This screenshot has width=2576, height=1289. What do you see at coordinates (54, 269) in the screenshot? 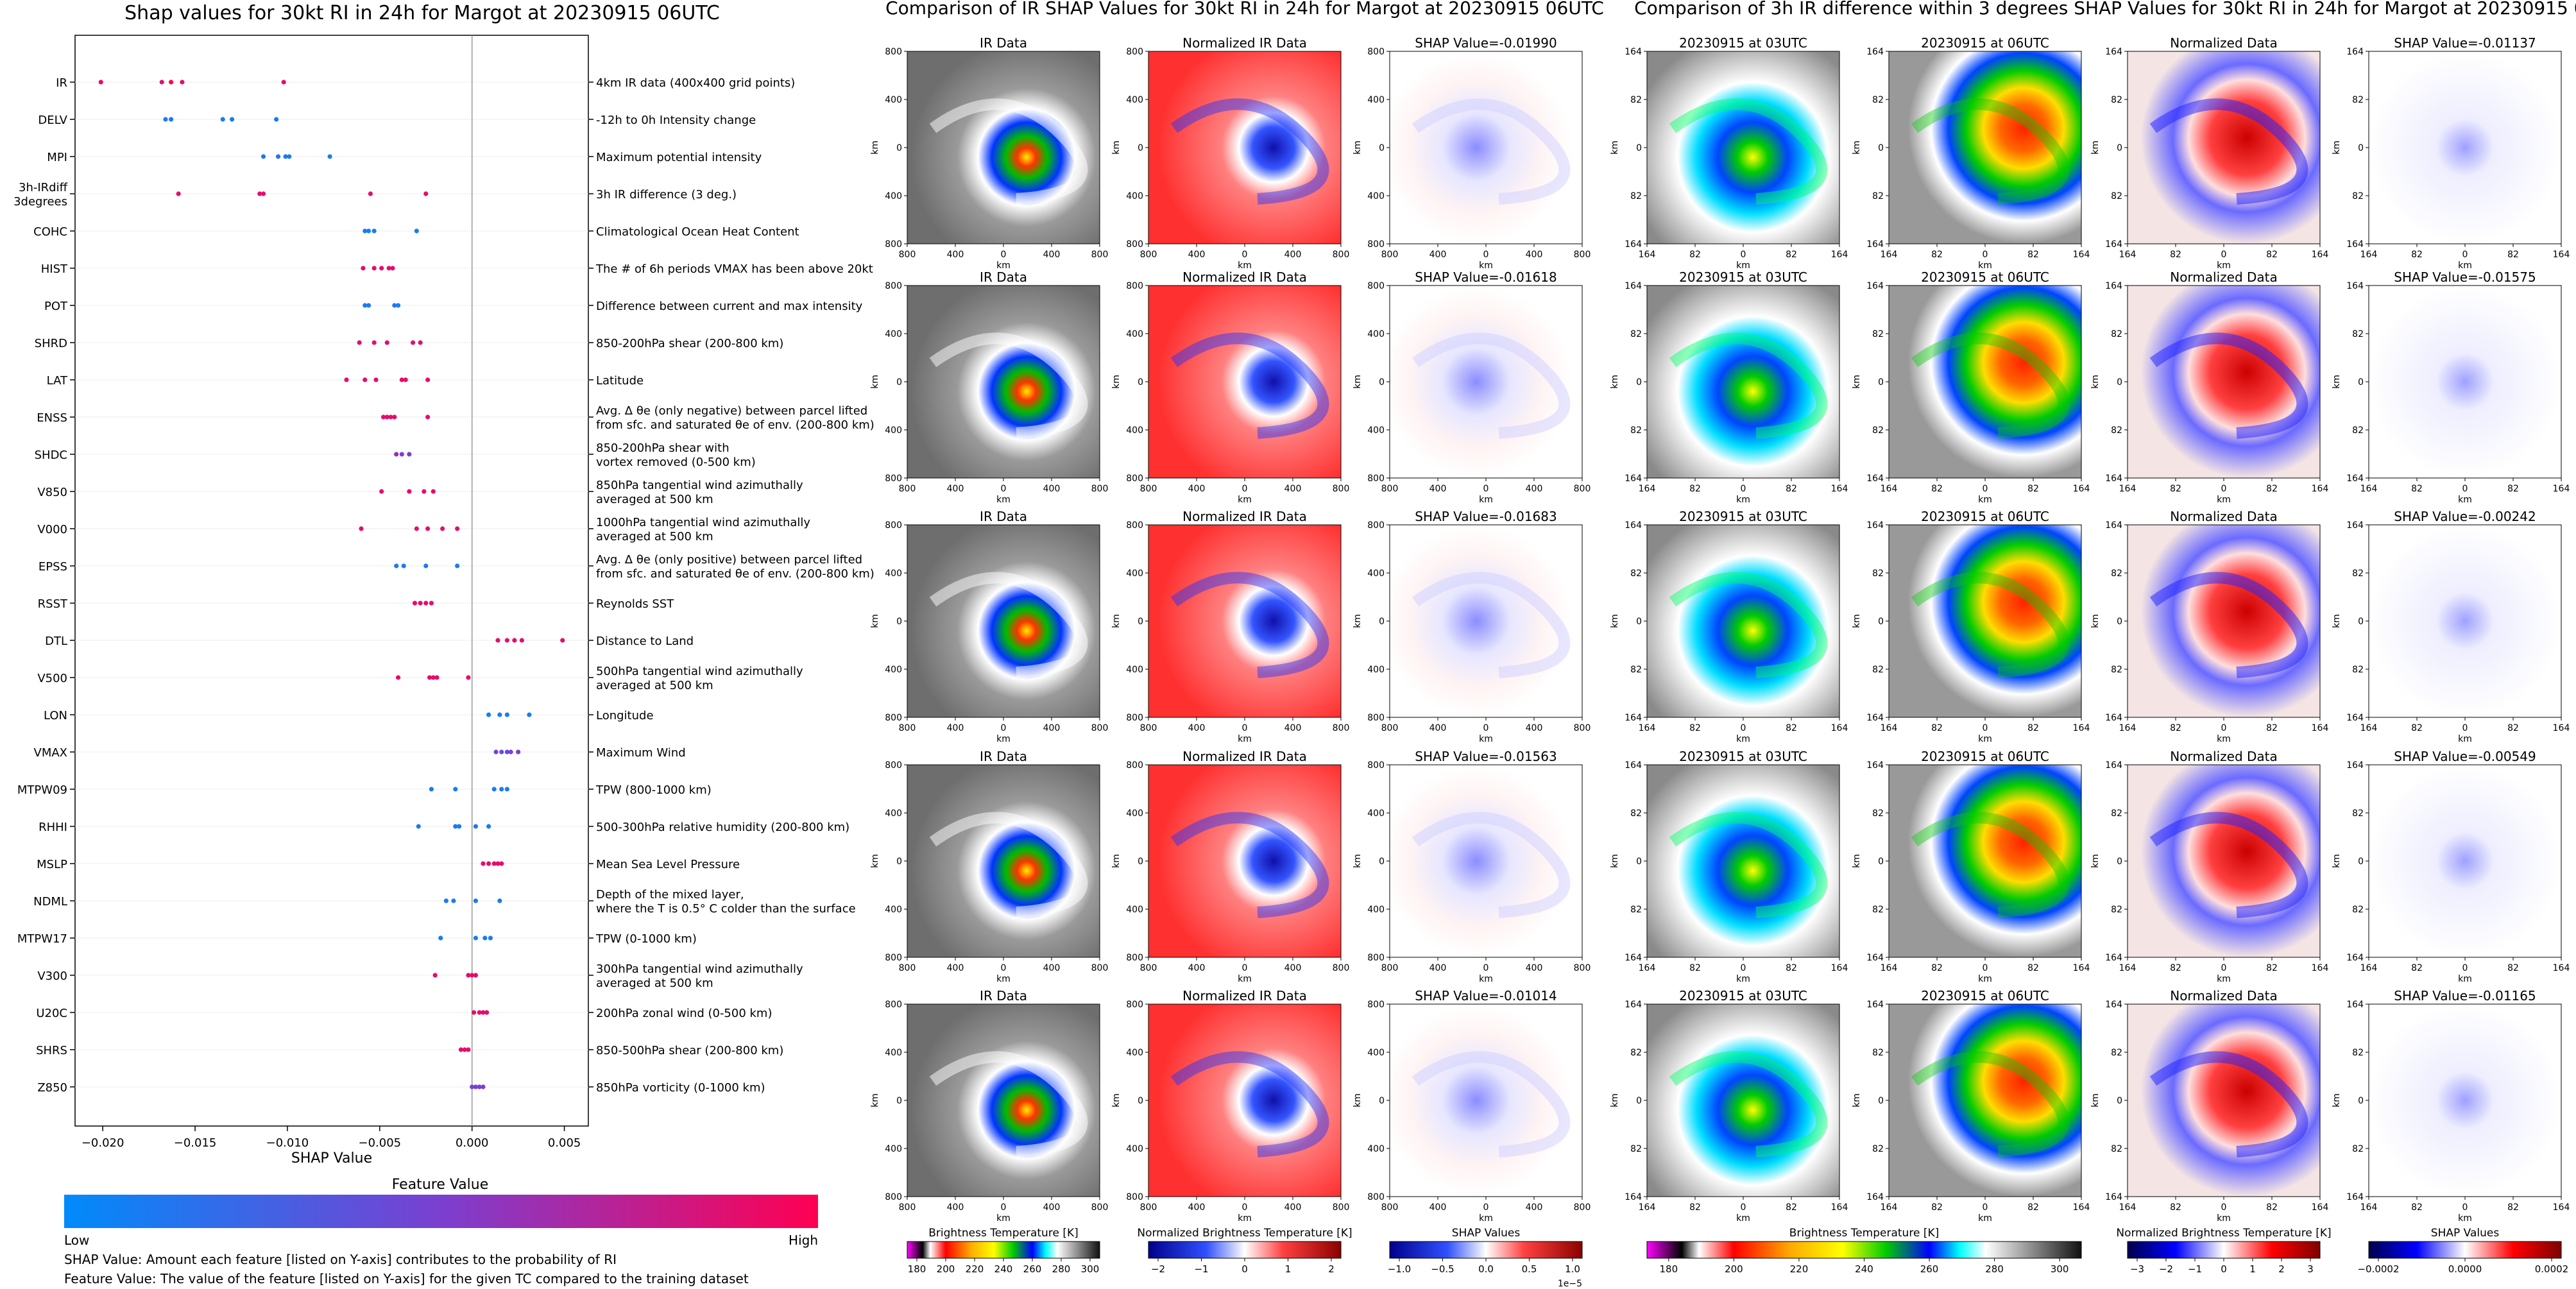
I see `feature-label: HIST` at bounding box center [54, 269].